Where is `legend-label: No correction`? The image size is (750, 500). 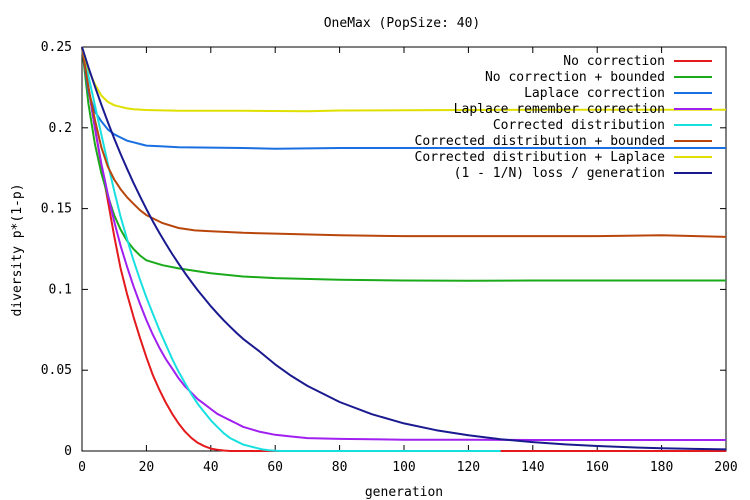
legend-label: No correction is located at coordinates (614, 61).